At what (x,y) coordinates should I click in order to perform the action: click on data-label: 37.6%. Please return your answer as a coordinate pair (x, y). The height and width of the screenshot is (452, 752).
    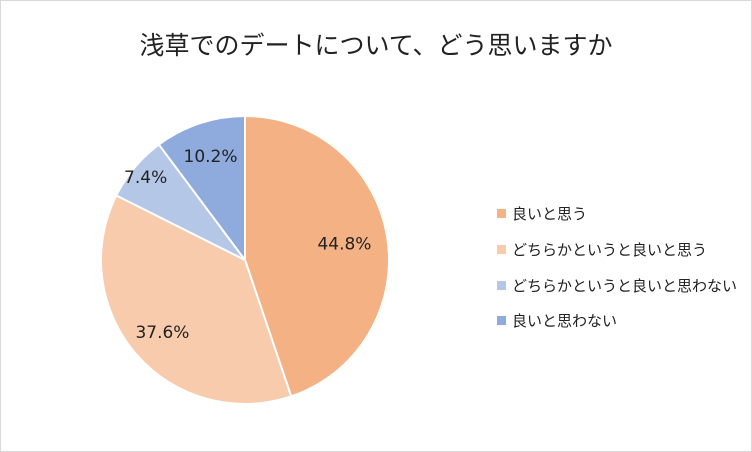
    Looking at the image, I should click on (162, 333).